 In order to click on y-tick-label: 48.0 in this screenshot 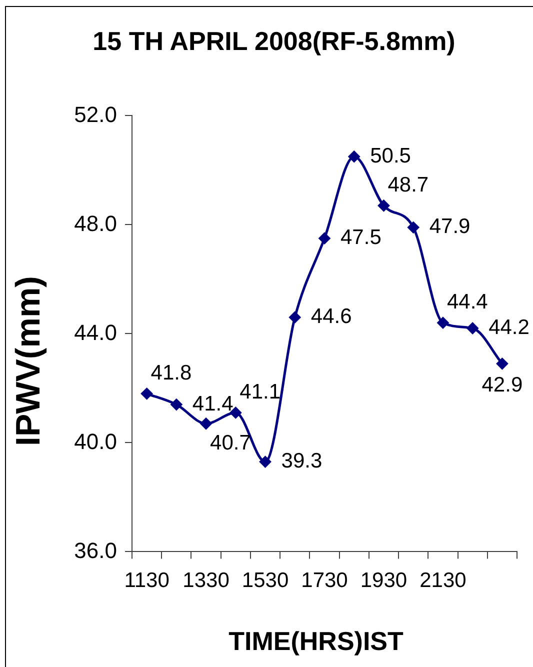, I will do `click(95, 223)`.